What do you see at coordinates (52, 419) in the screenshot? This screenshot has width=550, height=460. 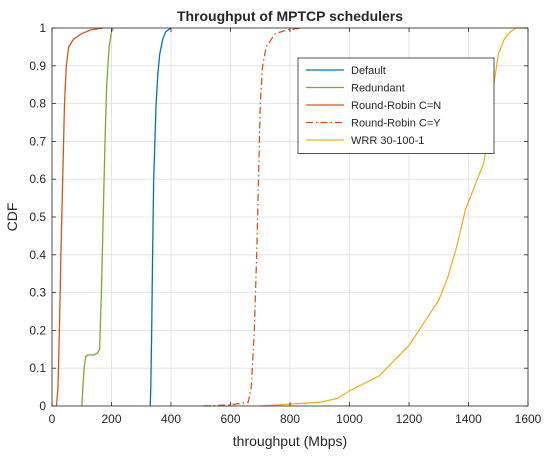 I see `x-tick-label: 0` at bounding box center [52, 419].